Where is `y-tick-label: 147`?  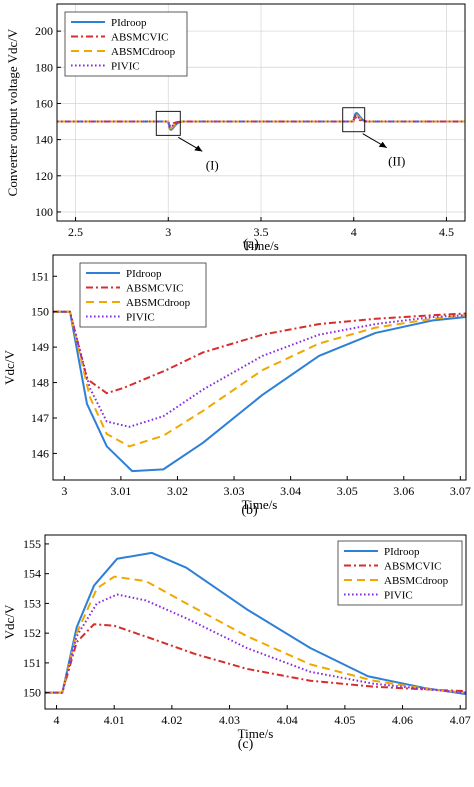 y-tick-label: 147 is located at coordinates (40, 418).